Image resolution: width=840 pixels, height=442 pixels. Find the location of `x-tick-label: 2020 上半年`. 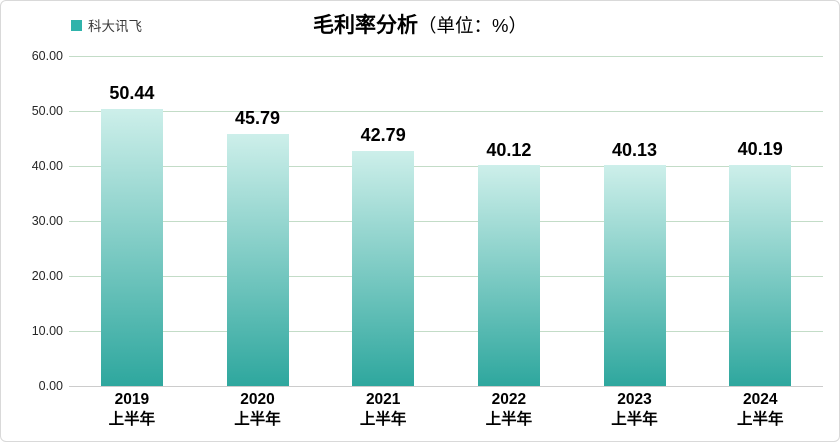

x-tick-label: 2020 上半年 is located at coordinates (258, 410).